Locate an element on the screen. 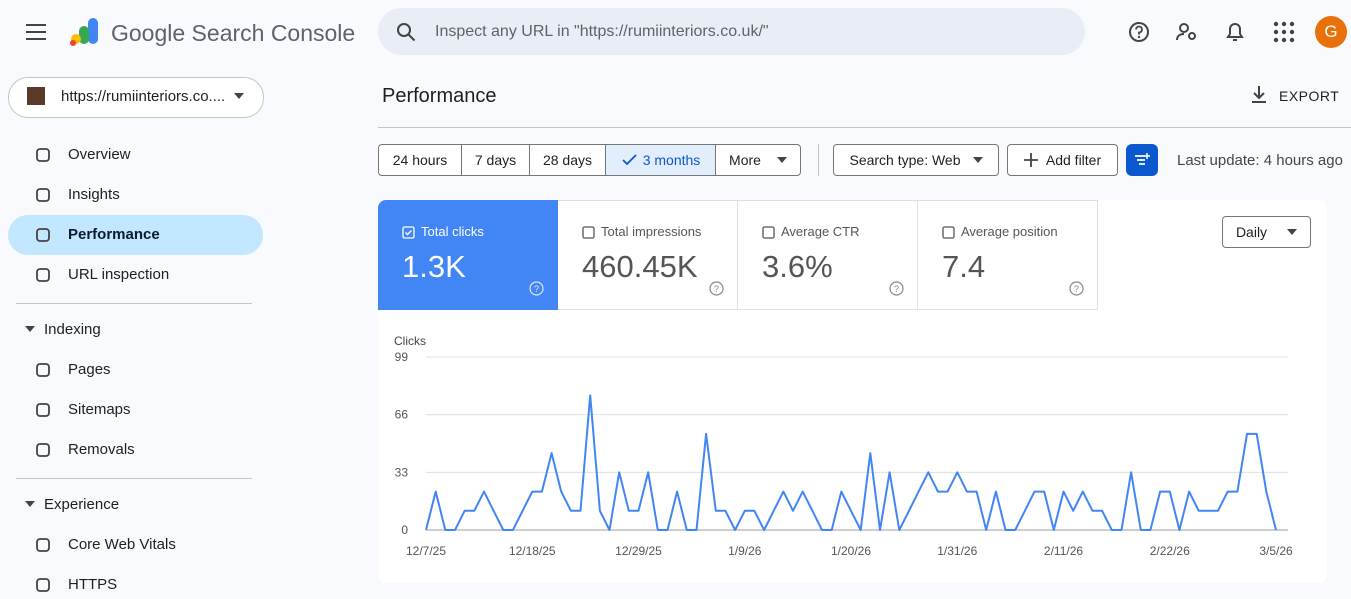  property-favicon is located at coordinates (36, 96).